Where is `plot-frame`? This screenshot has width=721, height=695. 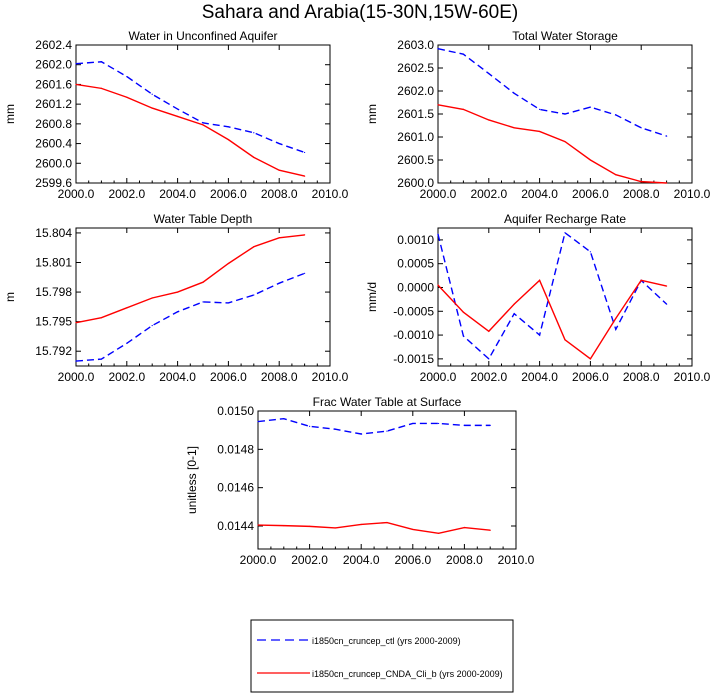
plot-frame is located at coordinates (203, 114).